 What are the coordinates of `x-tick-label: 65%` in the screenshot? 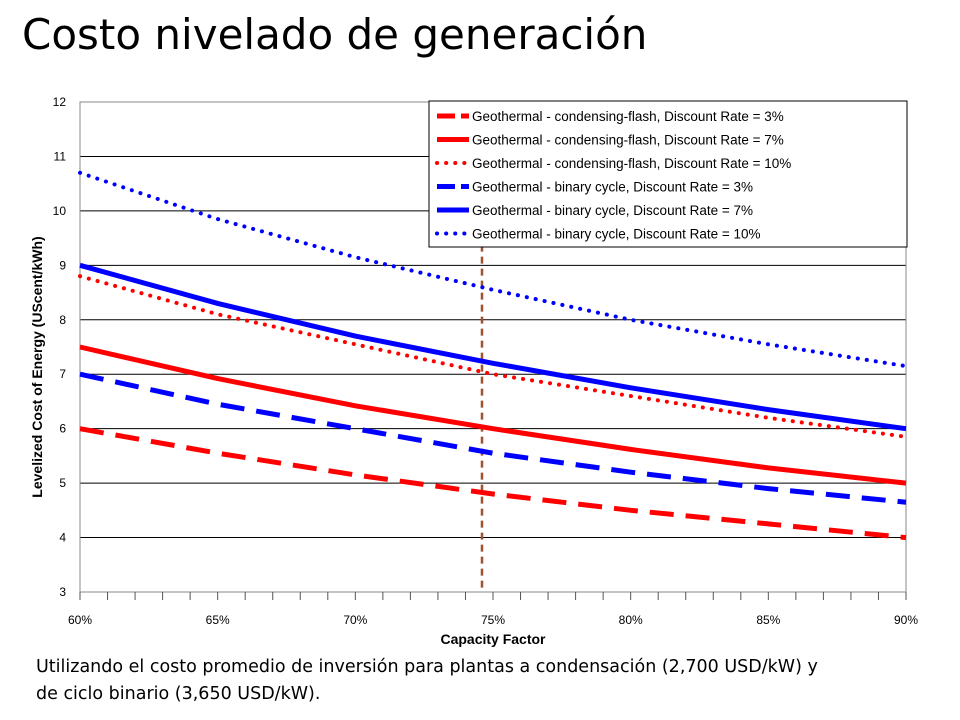 It's located at (218, 620).